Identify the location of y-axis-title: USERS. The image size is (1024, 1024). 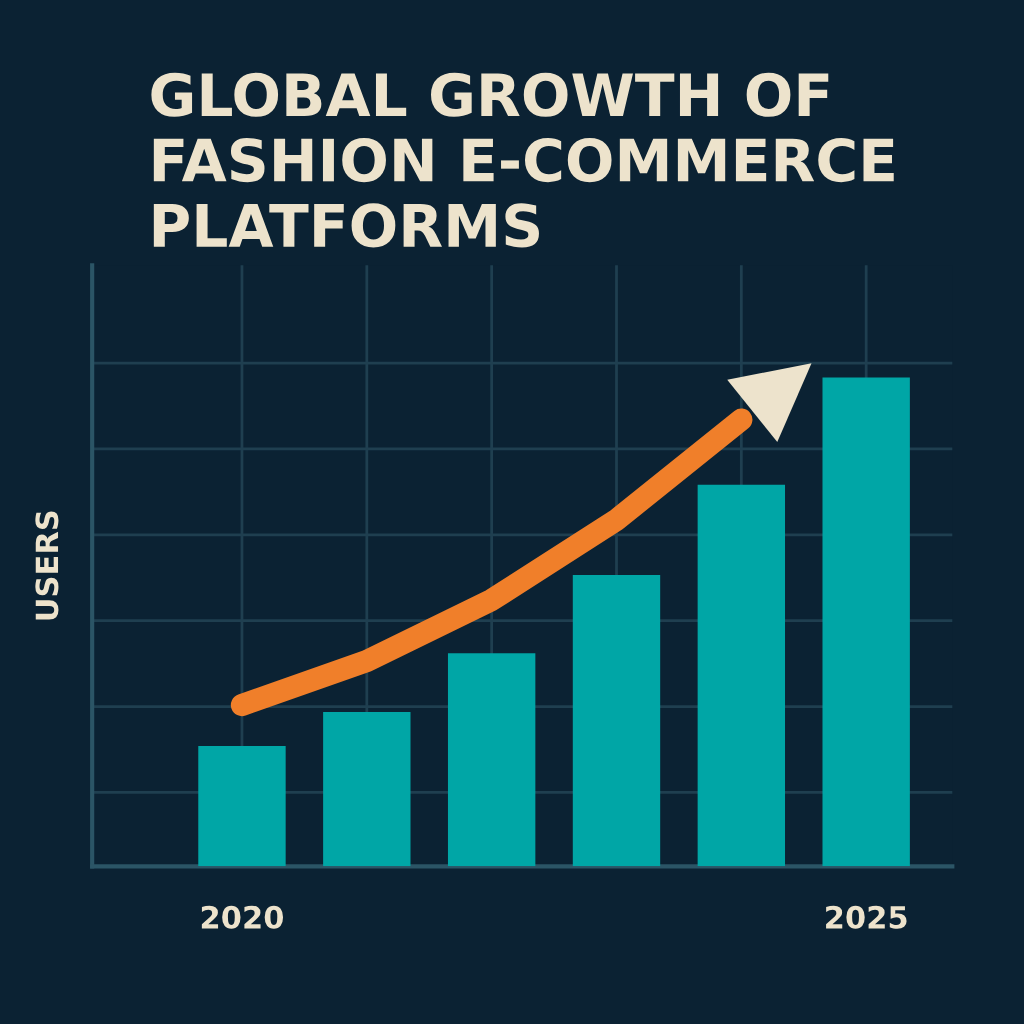
(47, 565).